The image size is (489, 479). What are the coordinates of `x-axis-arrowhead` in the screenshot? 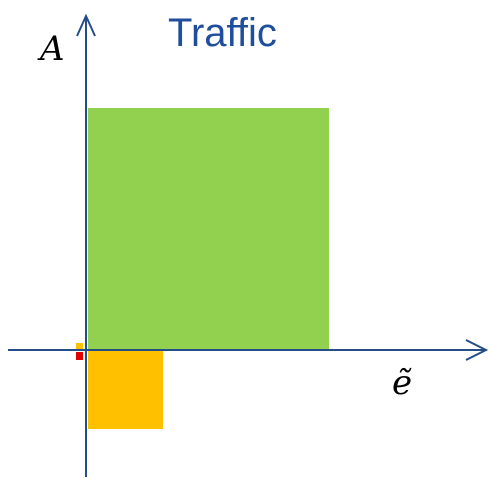 It's located at (477, 350).